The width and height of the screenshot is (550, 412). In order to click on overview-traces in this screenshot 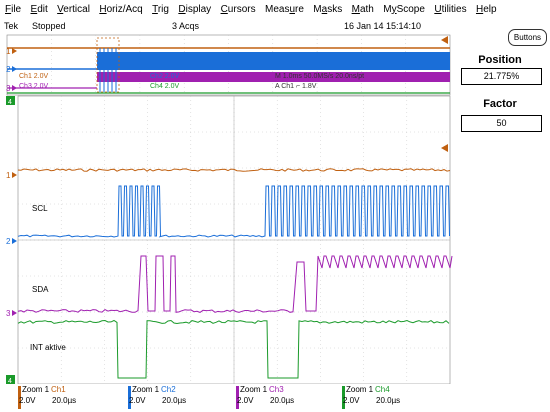, I will do `click(228, 70)`.